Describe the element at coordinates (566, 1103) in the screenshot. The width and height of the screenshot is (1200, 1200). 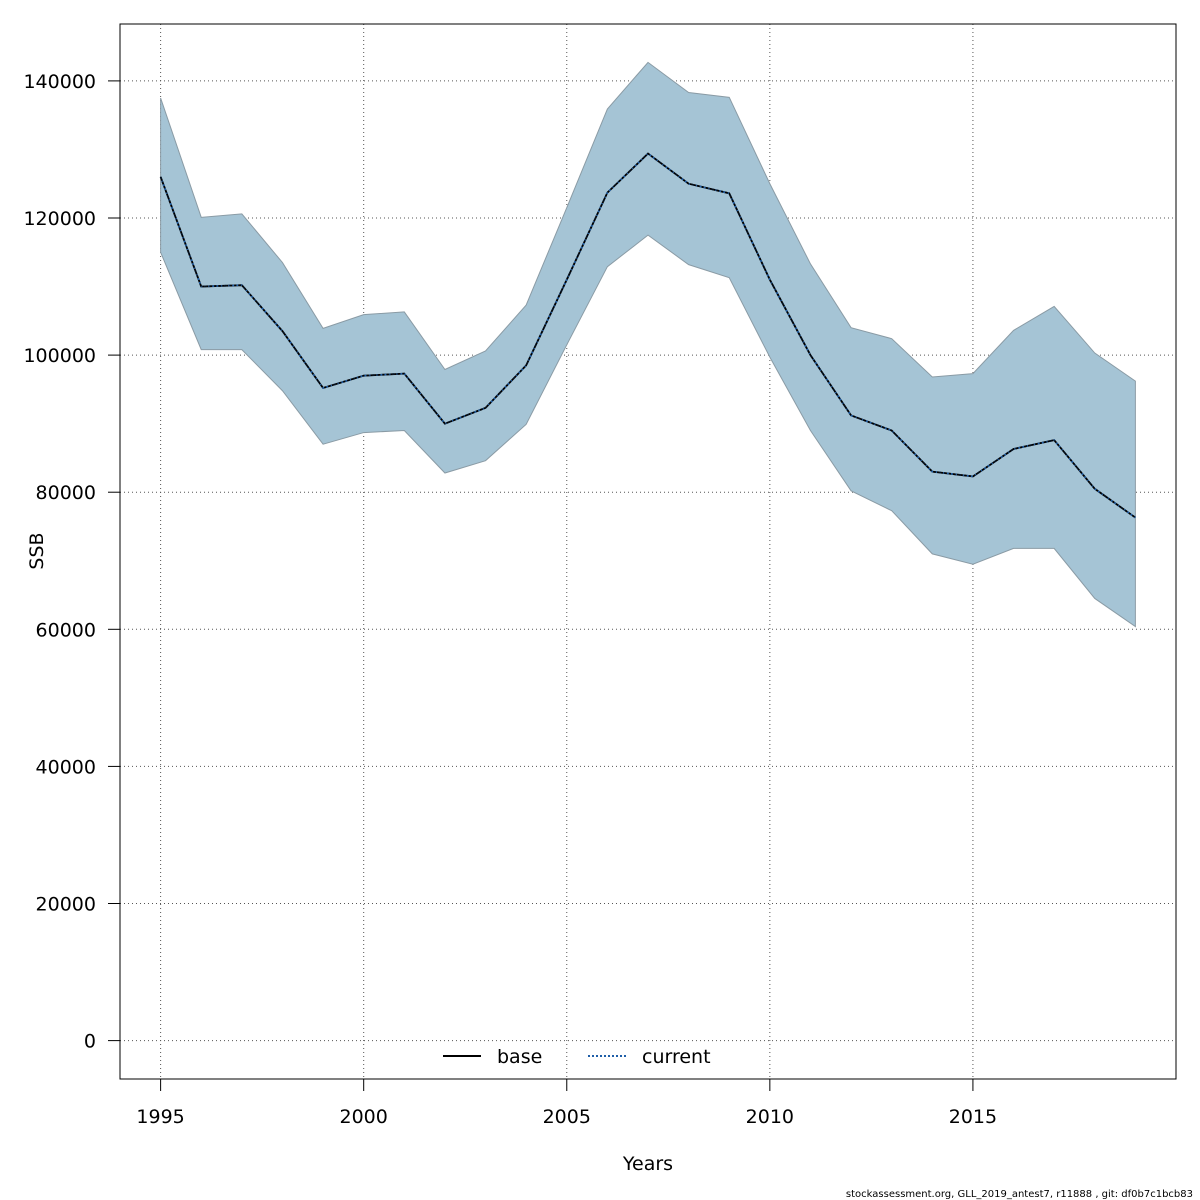
I see `x-axis: 1995 2000 2005 2010 2015` at that location.